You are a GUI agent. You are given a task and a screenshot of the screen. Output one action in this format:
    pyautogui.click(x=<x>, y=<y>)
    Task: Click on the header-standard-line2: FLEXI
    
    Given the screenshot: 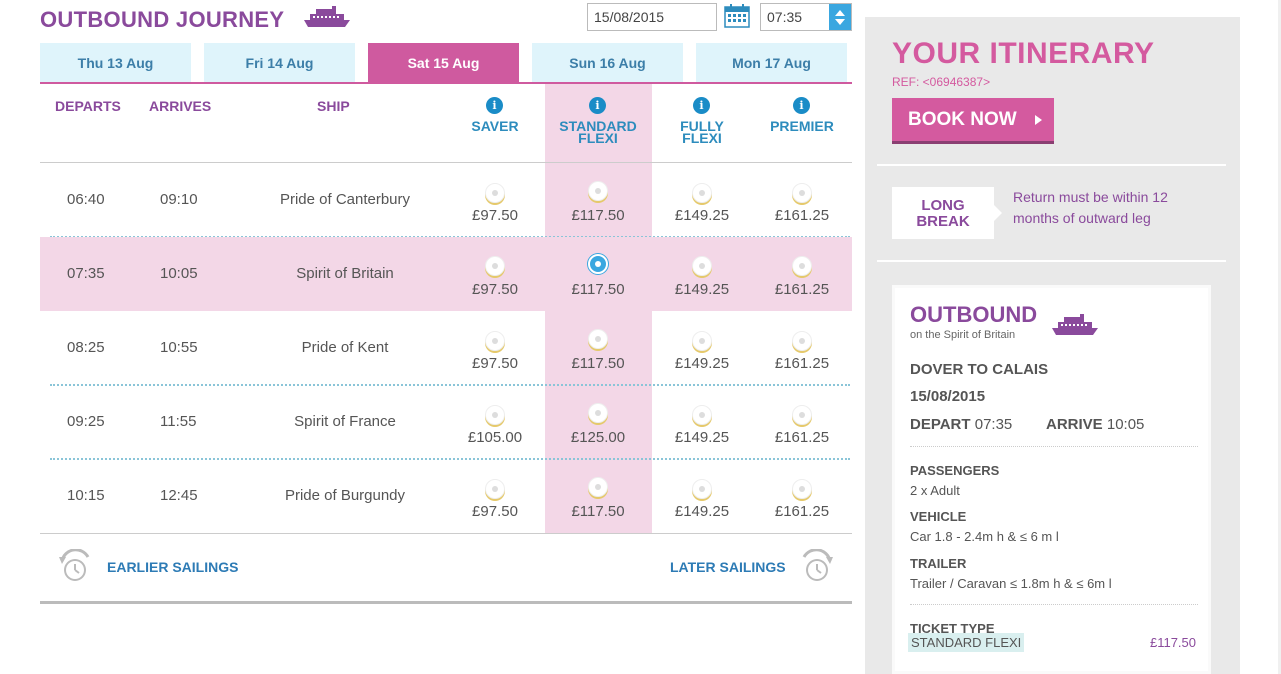 What is the action you would take?
    pyautogui.click(x=598, y=138)
    